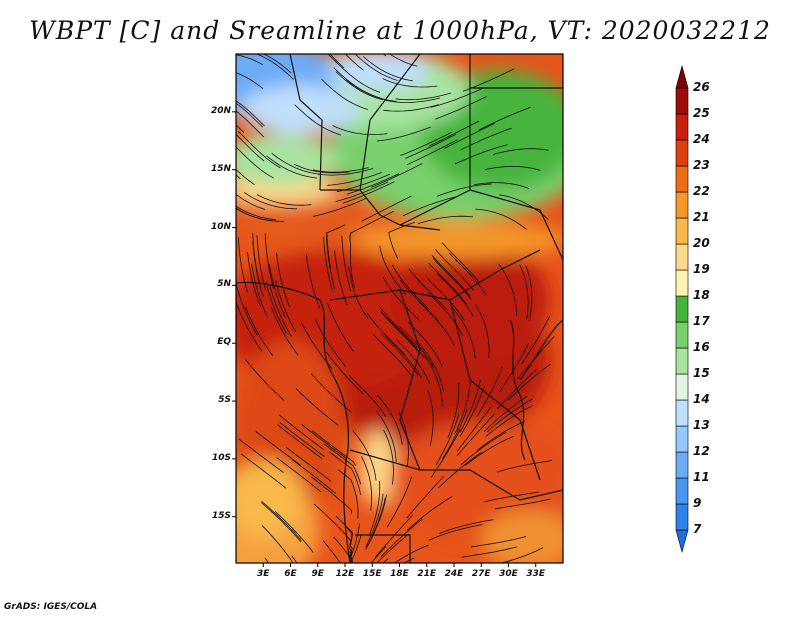 The height and width of the screenshot is (618, 800). Describe the element at coordinates (701, 321) in the screenshot. I see `colorbar-label: 17` at that location.